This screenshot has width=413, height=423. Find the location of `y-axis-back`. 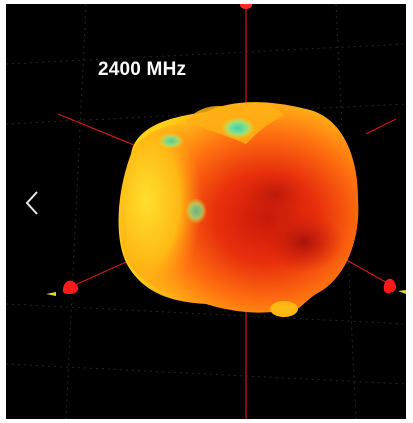

y-axis-back is located at coordinates (381, 126).